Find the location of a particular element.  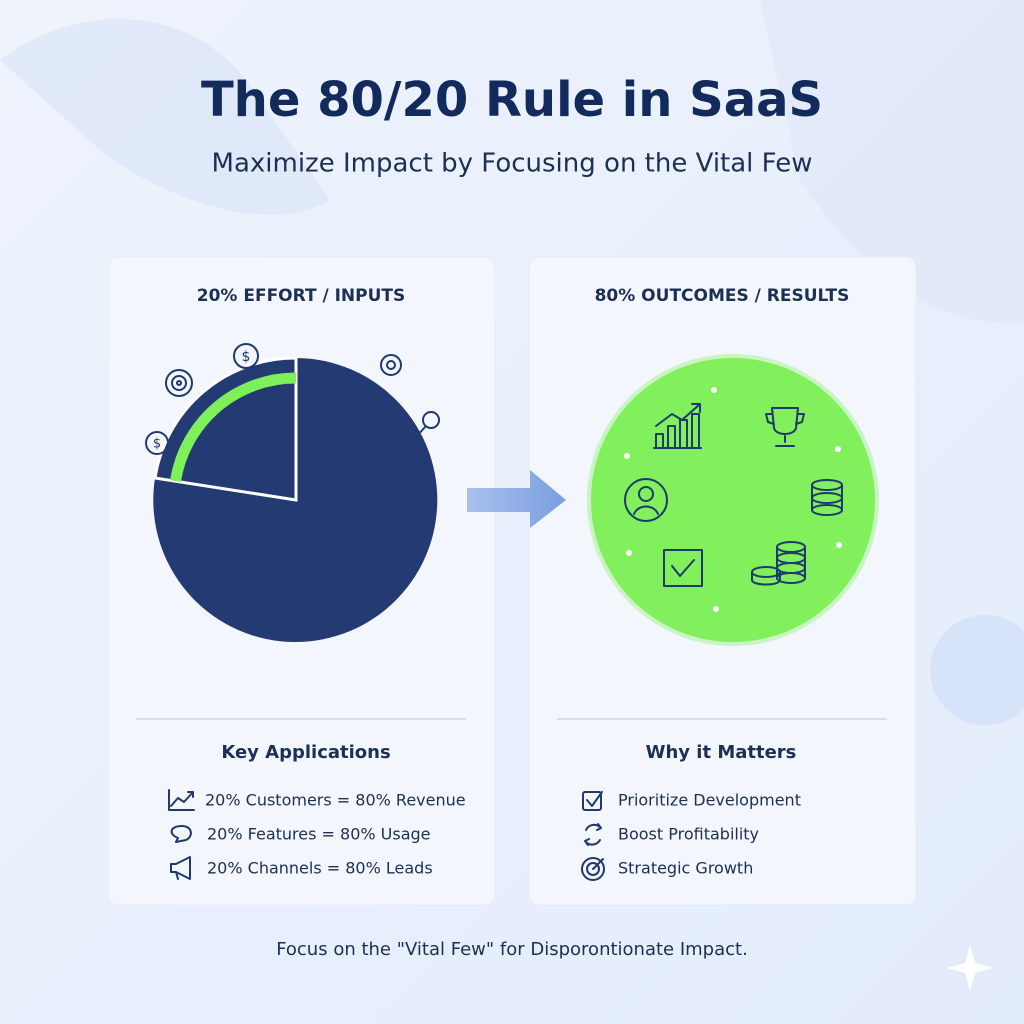

list-item: Prioritize Development is located at coordinates (709, 800).